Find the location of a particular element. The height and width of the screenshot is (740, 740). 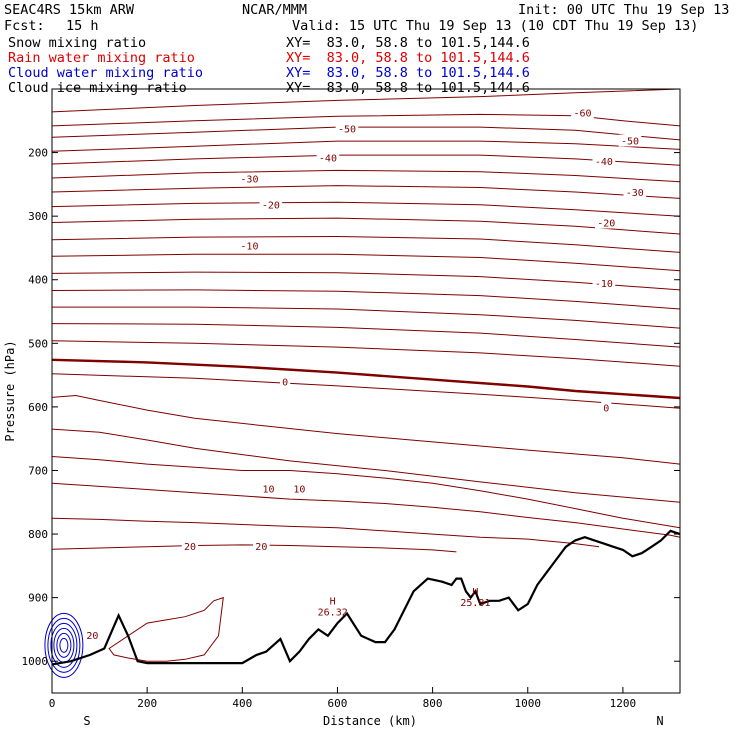

model-title: SEAC4RS 15km ARW is located at coordinates (69, 10).